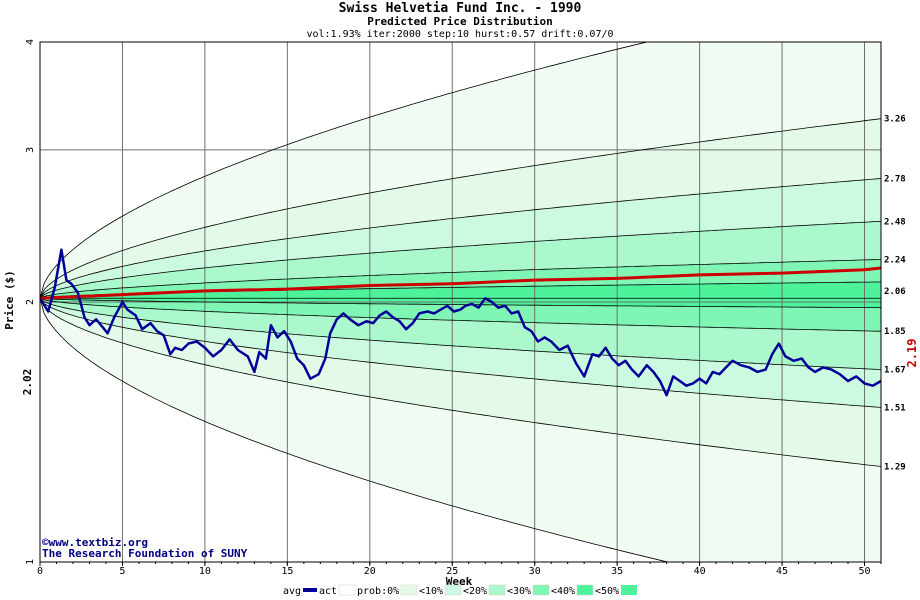 Image resolution: width=920 pixels, height=600 pixels. What do you see at coordinates (287, 571) in the screenshot?
I see `x-tick-label: 15` at bounding box center [287, 571].